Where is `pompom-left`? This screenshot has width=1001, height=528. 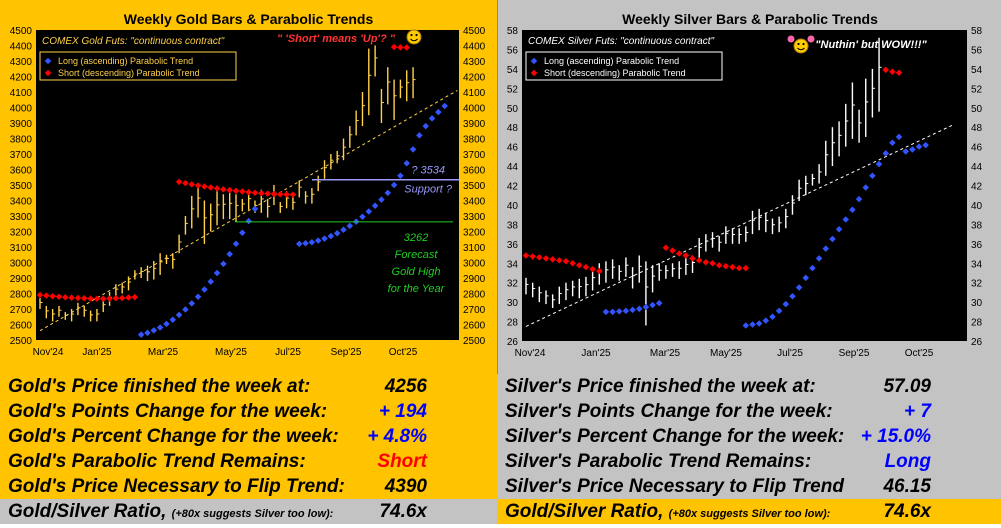 pompom-left is located at coordinates (791, 39).